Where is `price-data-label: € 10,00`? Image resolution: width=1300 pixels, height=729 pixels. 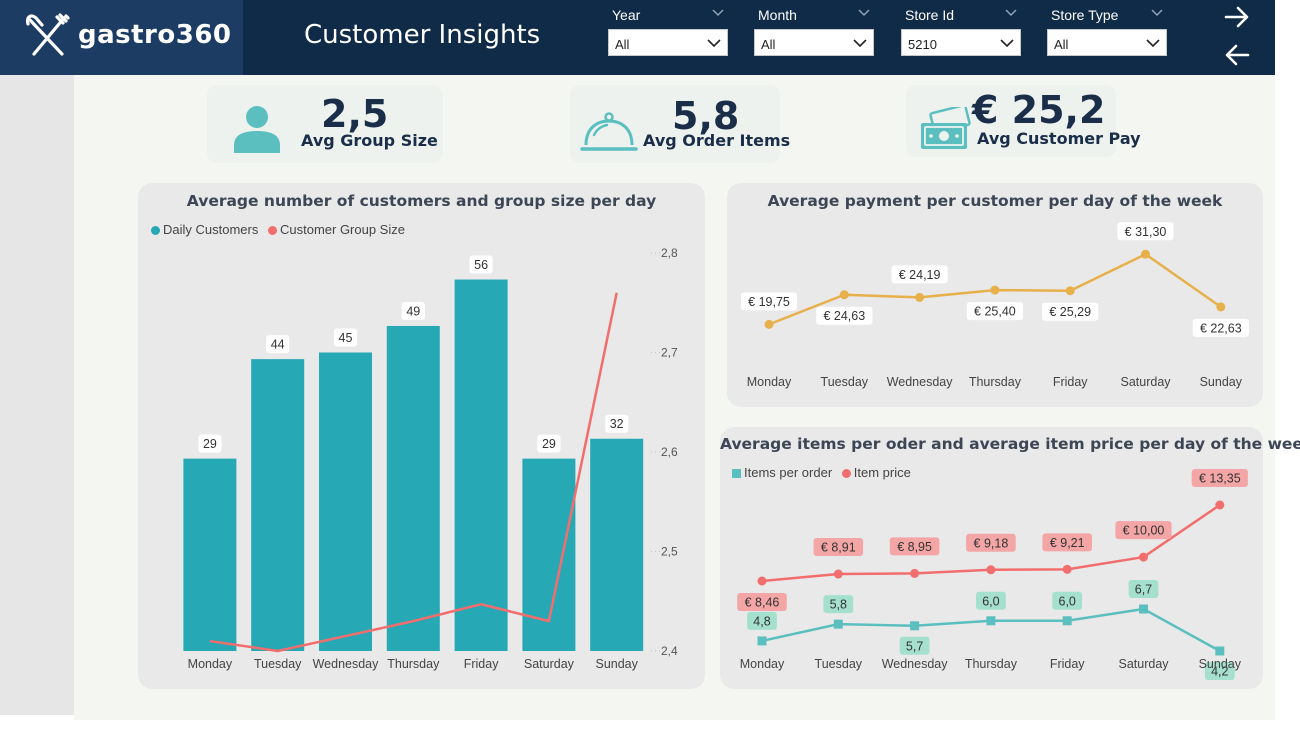
price-data-label: € 10,00 is located at coordinates (1143, 530).